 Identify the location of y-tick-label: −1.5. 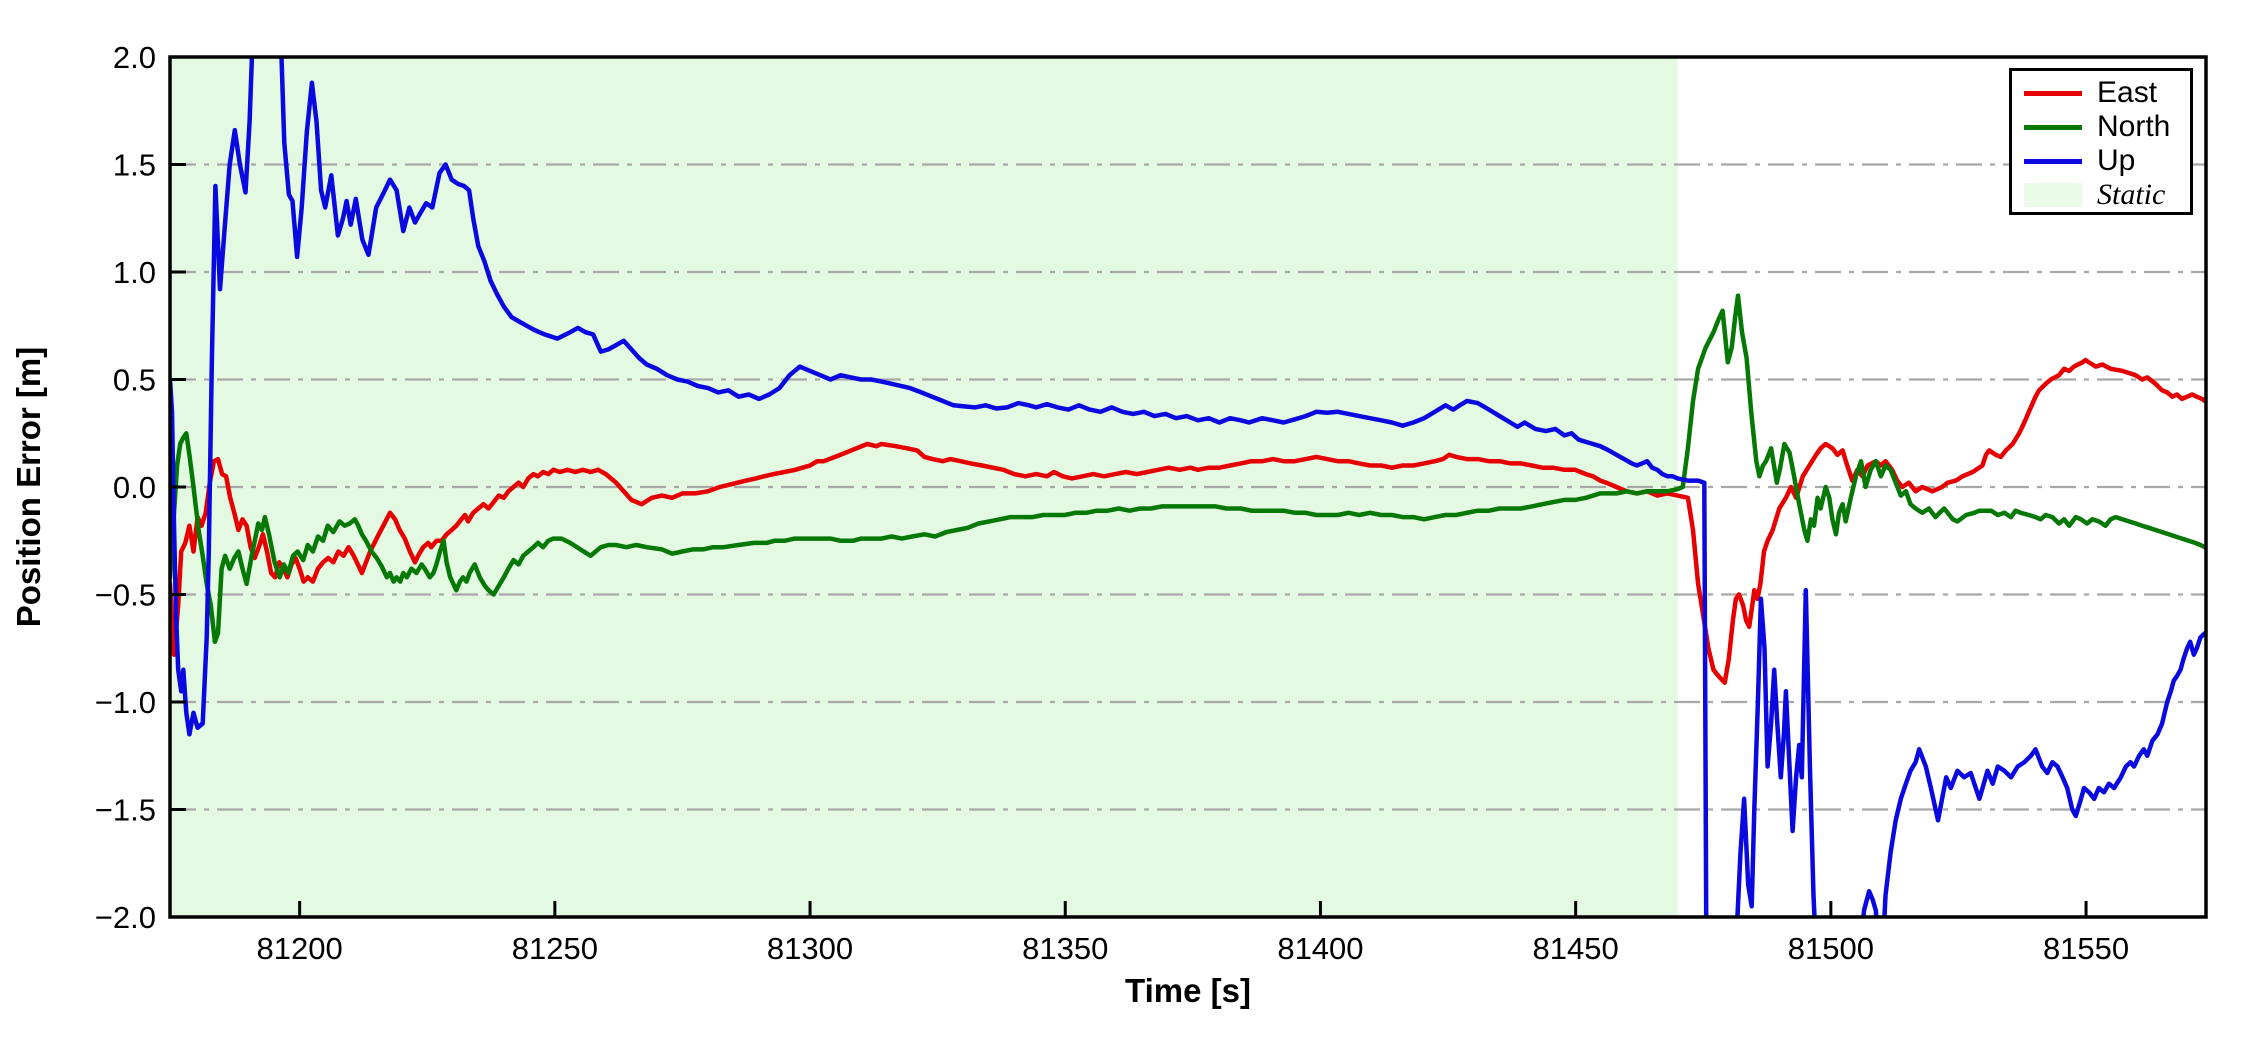
(125, 810).